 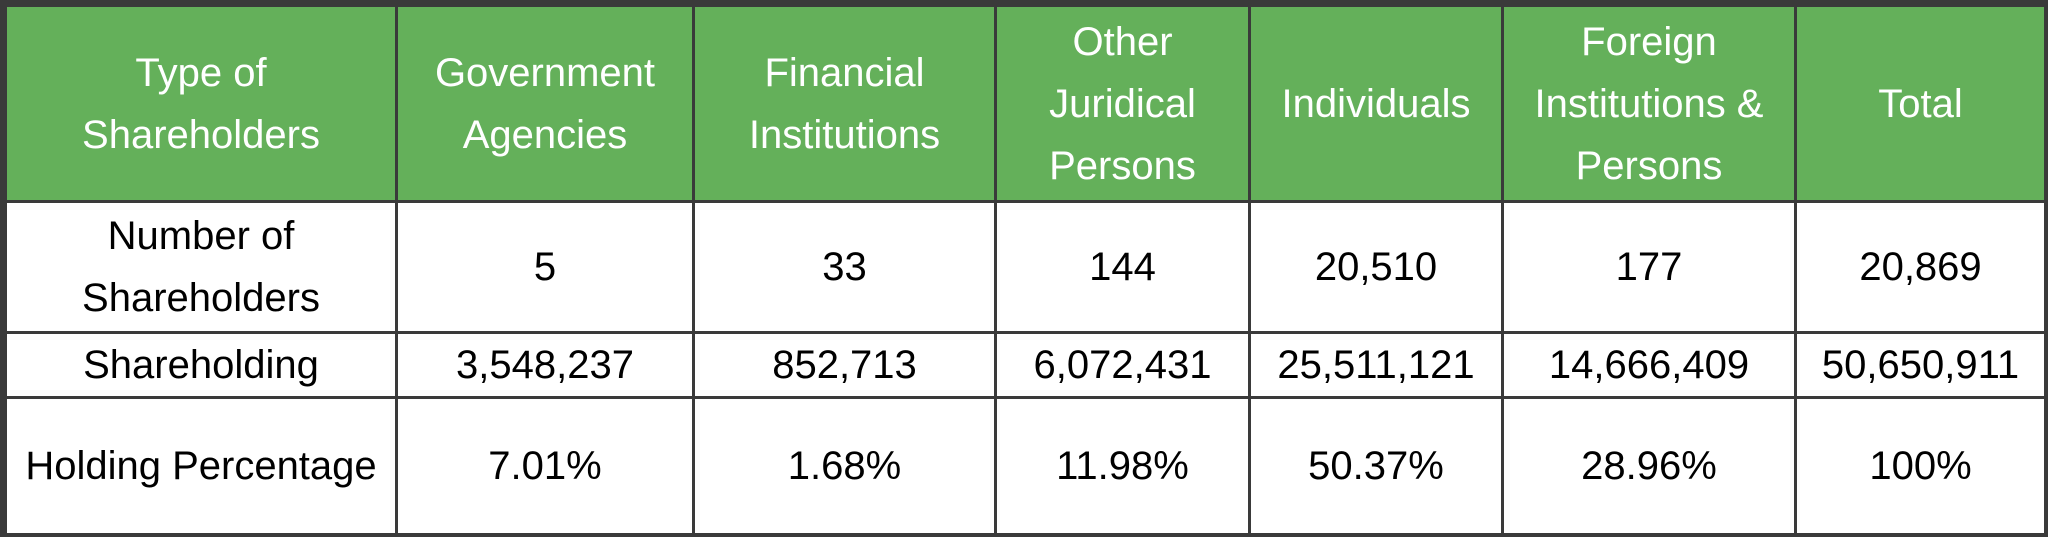 I want to click on header-text: Financial Institutions, so click(x=844, y=103).